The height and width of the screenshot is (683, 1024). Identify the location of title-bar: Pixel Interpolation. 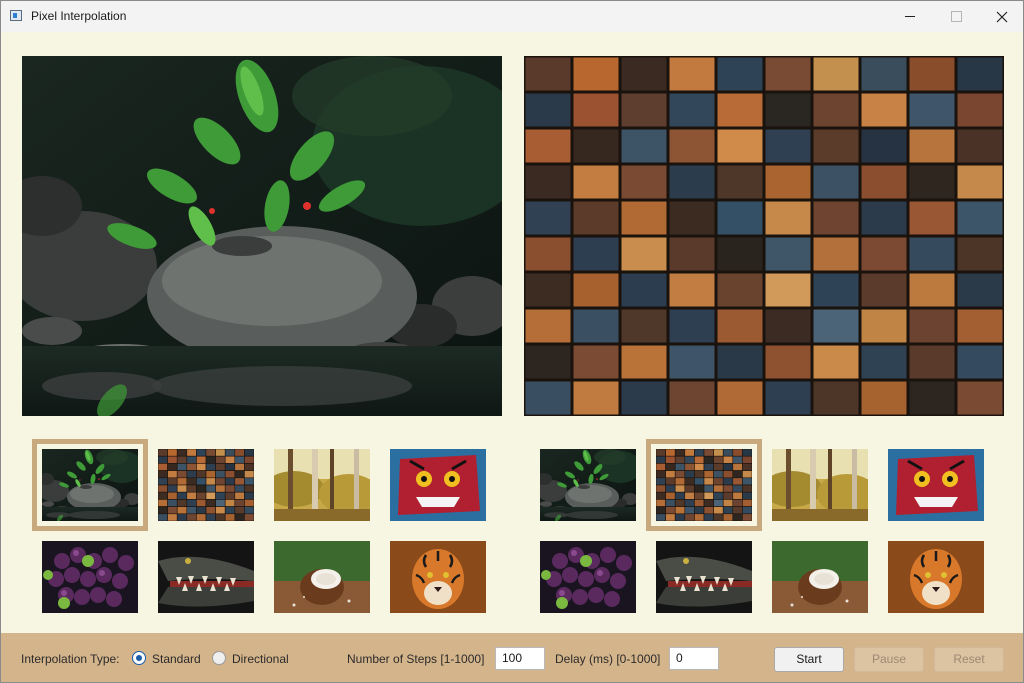
(512, 16).